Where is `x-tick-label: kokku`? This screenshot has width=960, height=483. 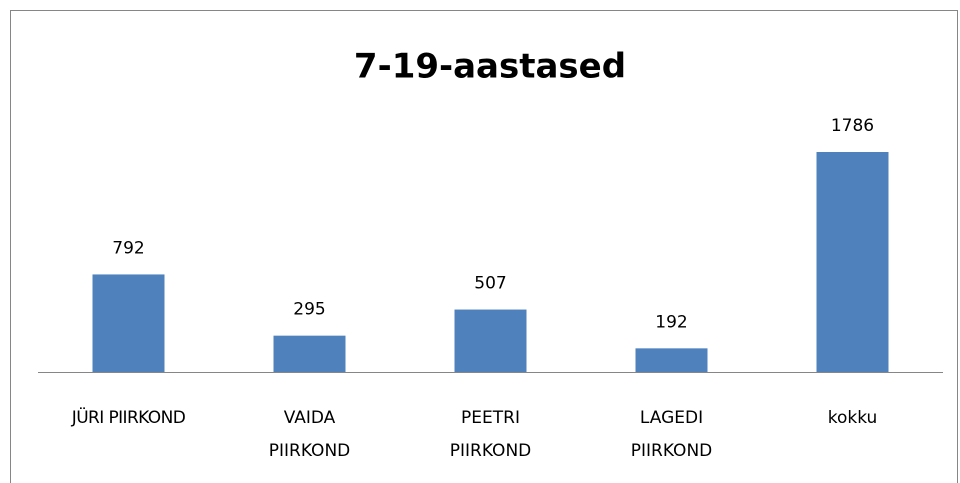 x-tick-label: kokku is located at coordinates (852, 418).